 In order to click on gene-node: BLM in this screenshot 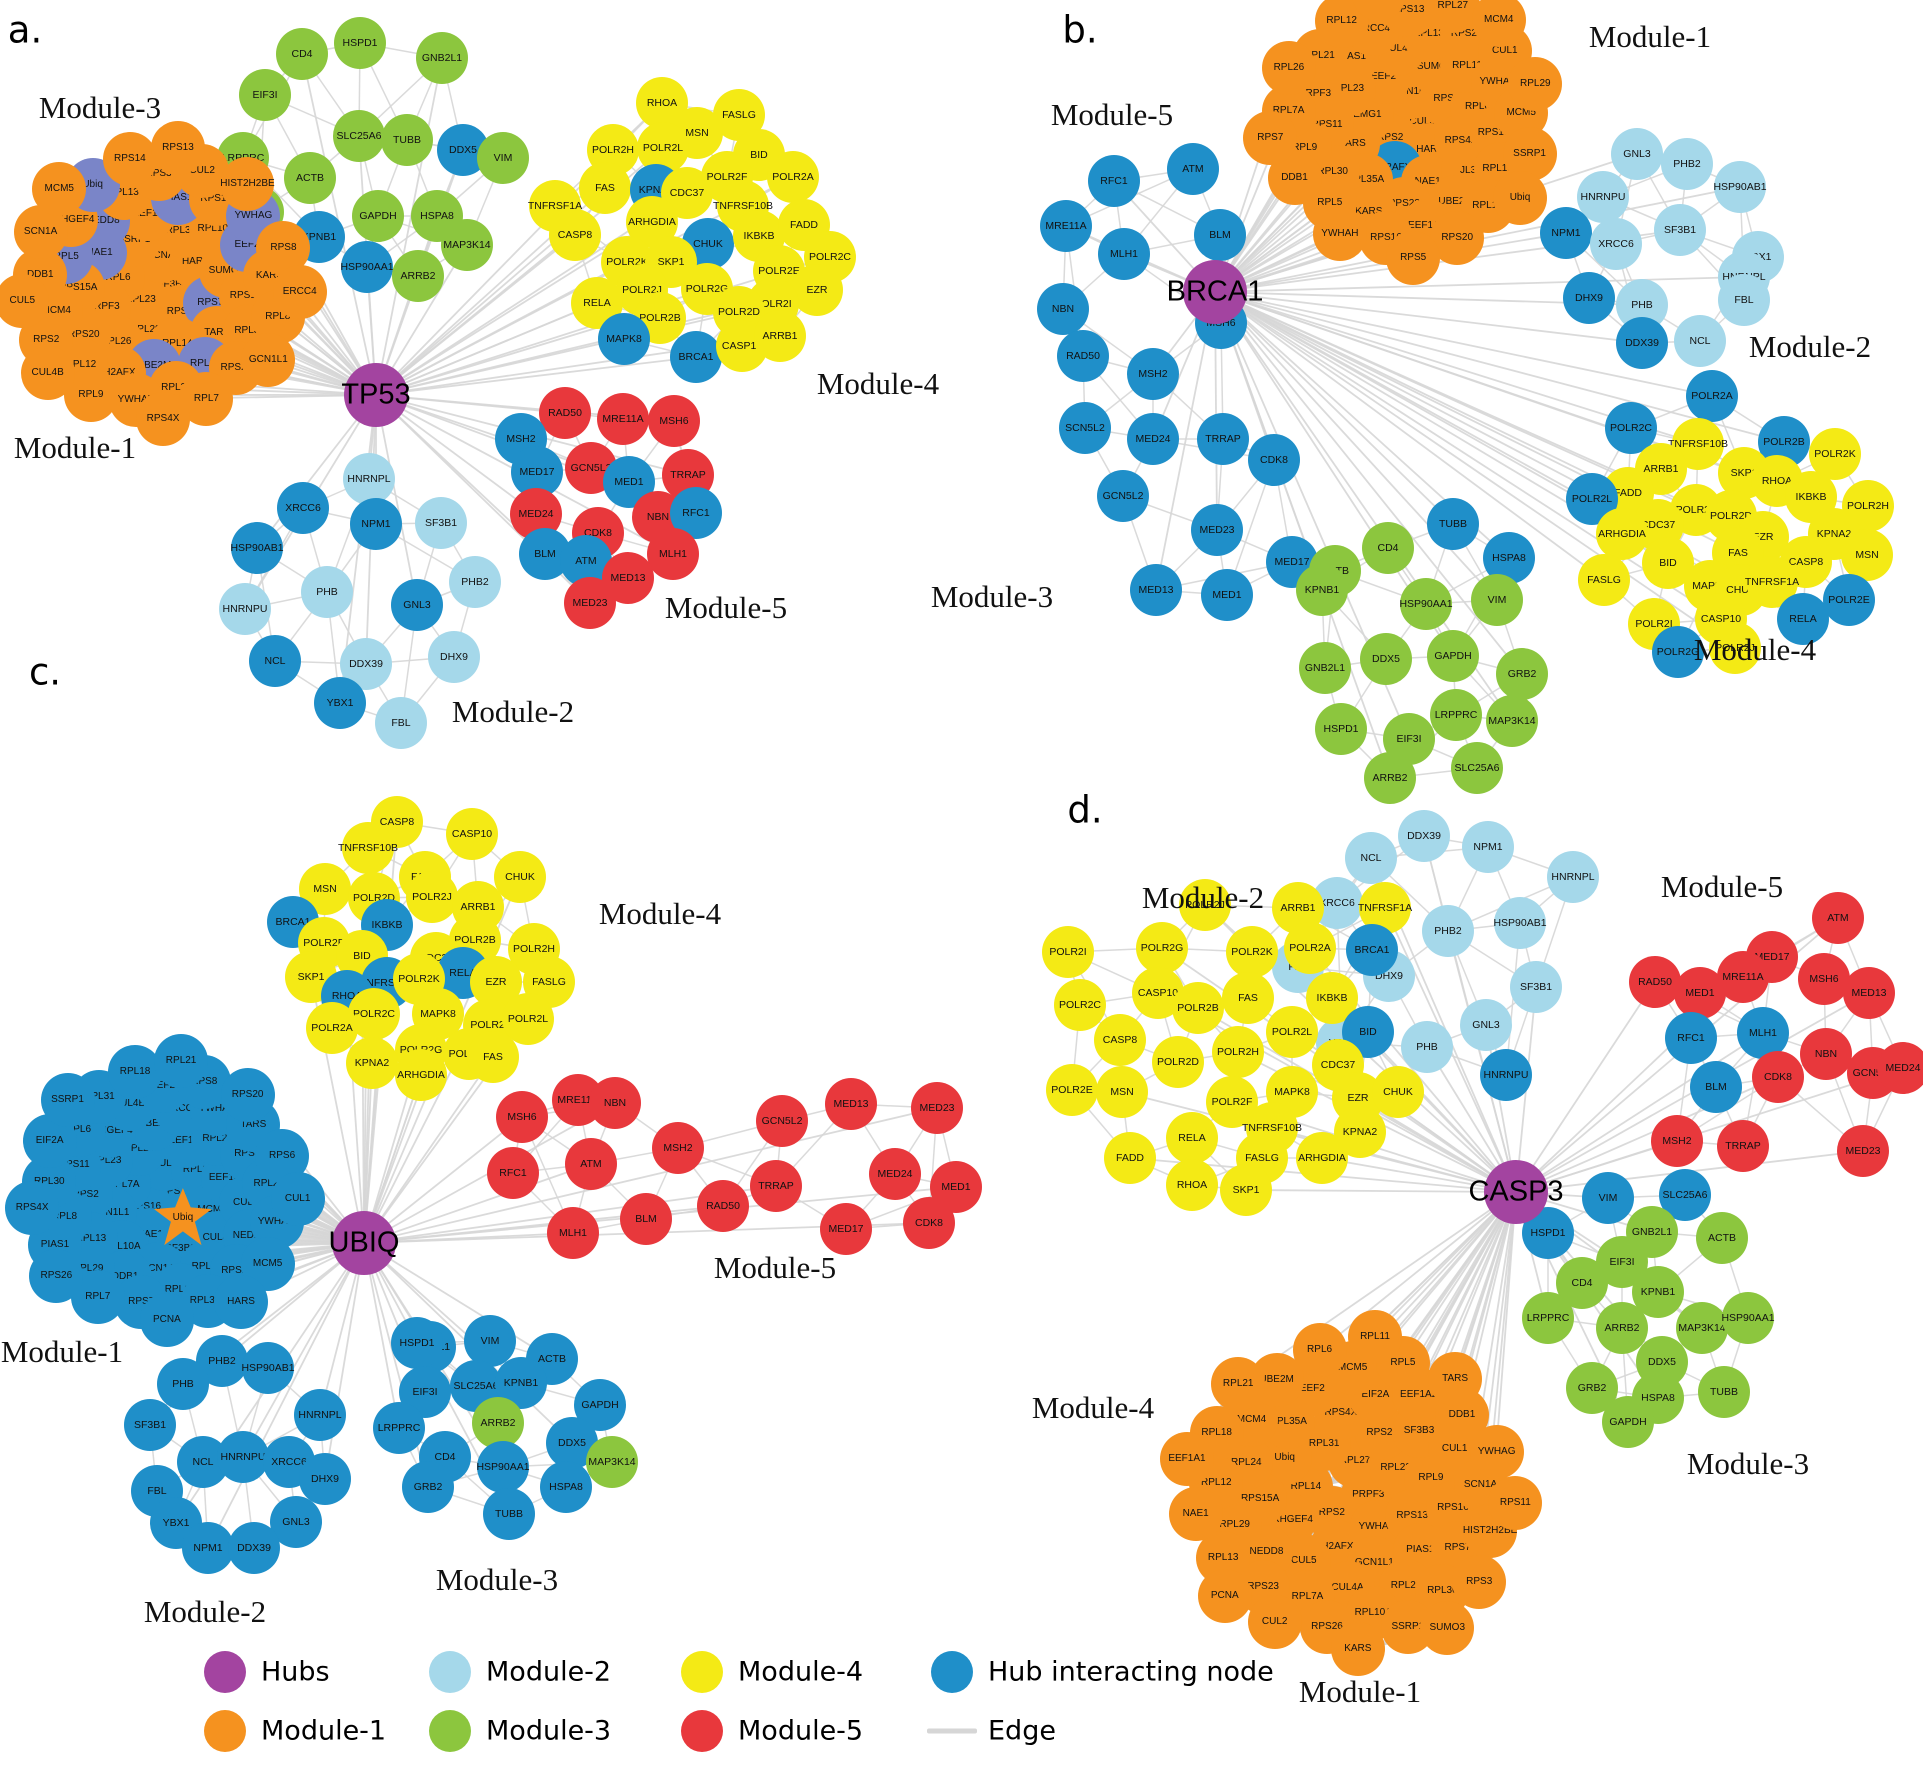, I will do `click(1220, 235)`.